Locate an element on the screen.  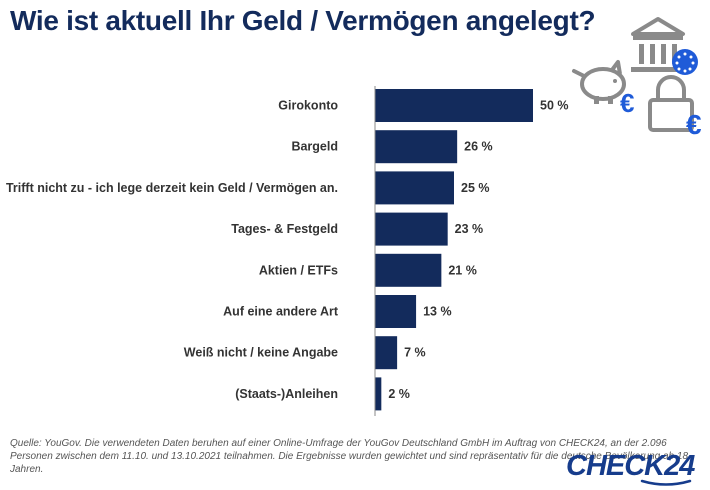
value-label: 13 % is located at coordinates (437, 312).